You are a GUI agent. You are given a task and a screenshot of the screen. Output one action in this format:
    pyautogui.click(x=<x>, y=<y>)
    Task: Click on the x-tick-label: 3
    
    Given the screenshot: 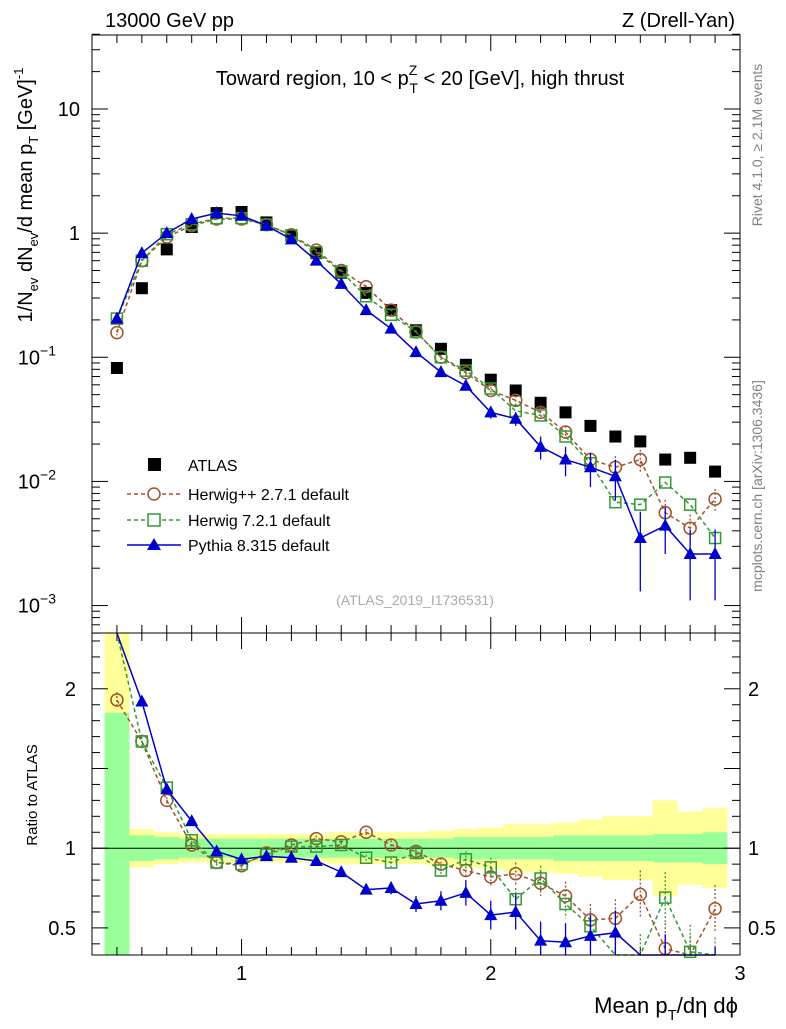 What is the action you would take?
    pyautogui.click(x=739, y=974)
    